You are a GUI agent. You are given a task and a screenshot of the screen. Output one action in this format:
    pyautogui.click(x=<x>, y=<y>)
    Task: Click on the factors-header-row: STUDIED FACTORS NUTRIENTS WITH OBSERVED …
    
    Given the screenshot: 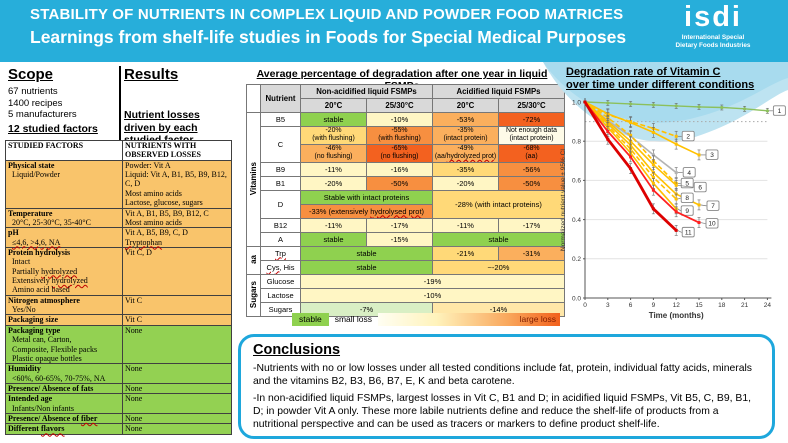 What is the action you would take?
    pyautogui.click(x=118, y=150)
    